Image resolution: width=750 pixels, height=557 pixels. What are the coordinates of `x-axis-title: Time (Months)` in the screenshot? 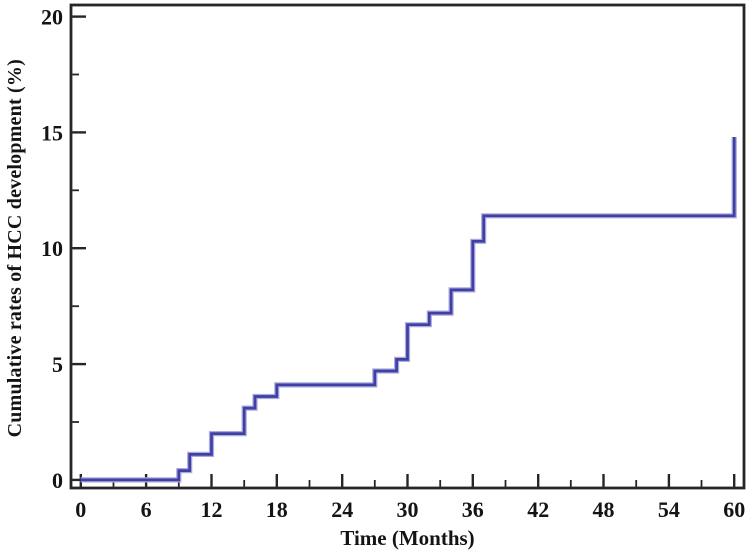 It's located at (407, 538).